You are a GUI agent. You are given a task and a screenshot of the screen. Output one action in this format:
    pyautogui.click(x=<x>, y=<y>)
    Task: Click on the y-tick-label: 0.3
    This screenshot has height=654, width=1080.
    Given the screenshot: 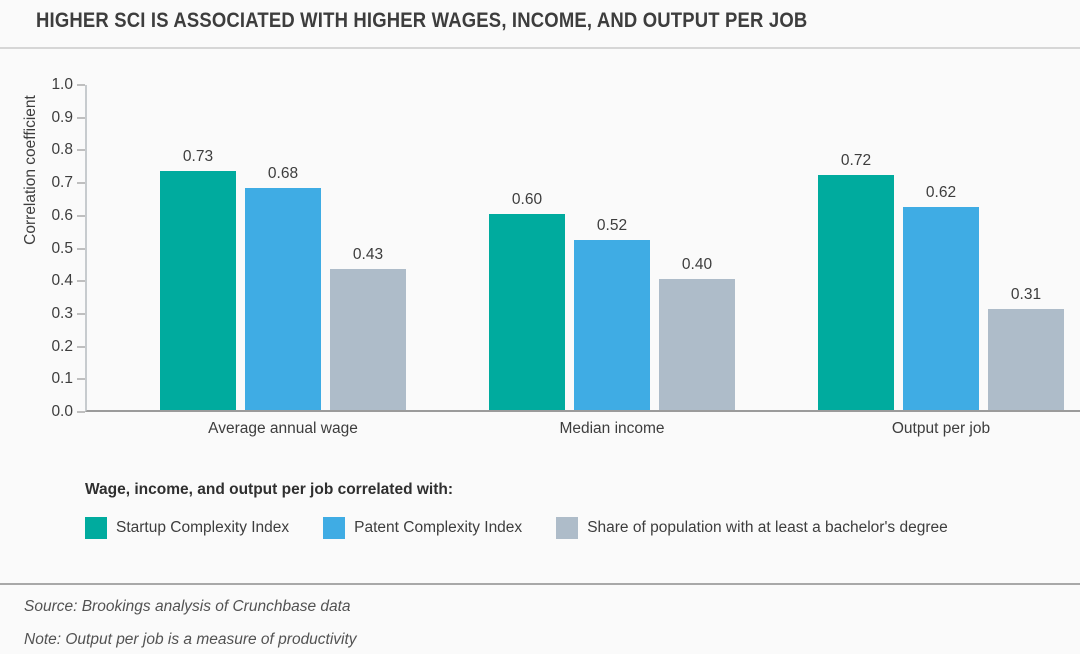 What is the action you would take?
    pyautogui.click(x=62, y=313)
    